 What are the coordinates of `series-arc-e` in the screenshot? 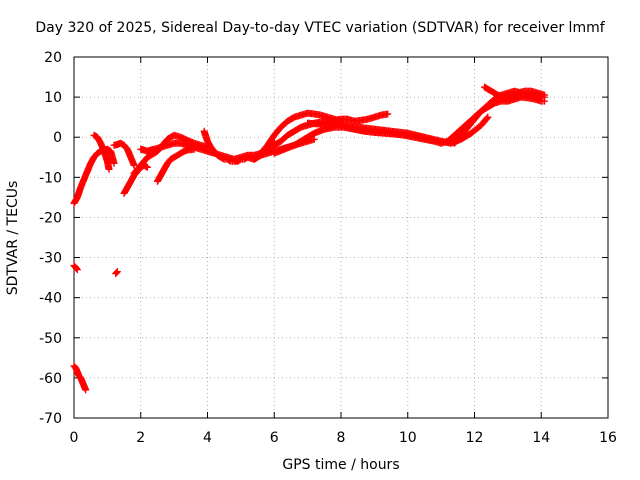 It's located at (170, 154).